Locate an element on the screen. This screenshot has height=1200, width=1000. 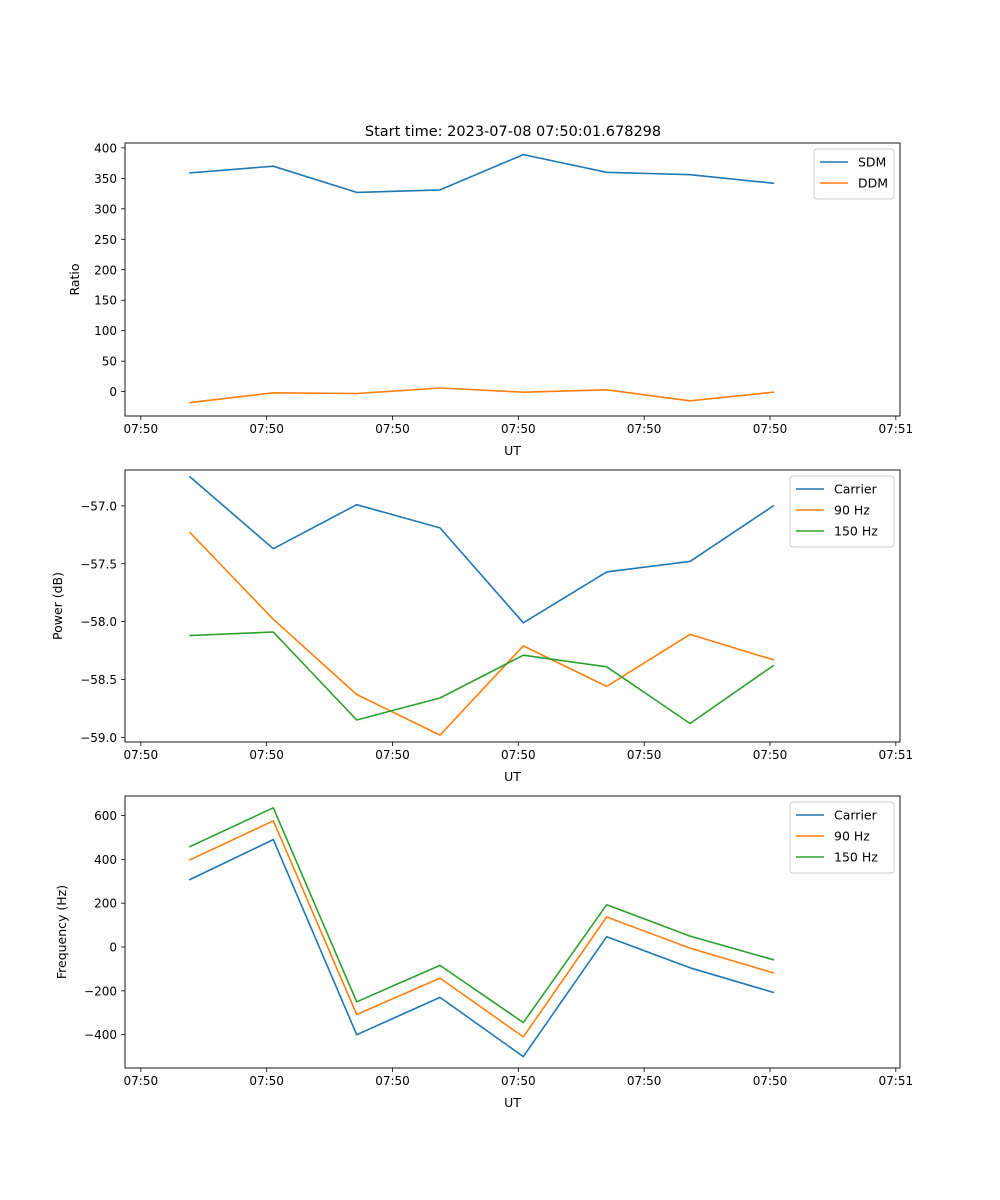
figure-title: Start time: 2023-07-08 07:50:01.678298 is located at coordinates (513, 132).